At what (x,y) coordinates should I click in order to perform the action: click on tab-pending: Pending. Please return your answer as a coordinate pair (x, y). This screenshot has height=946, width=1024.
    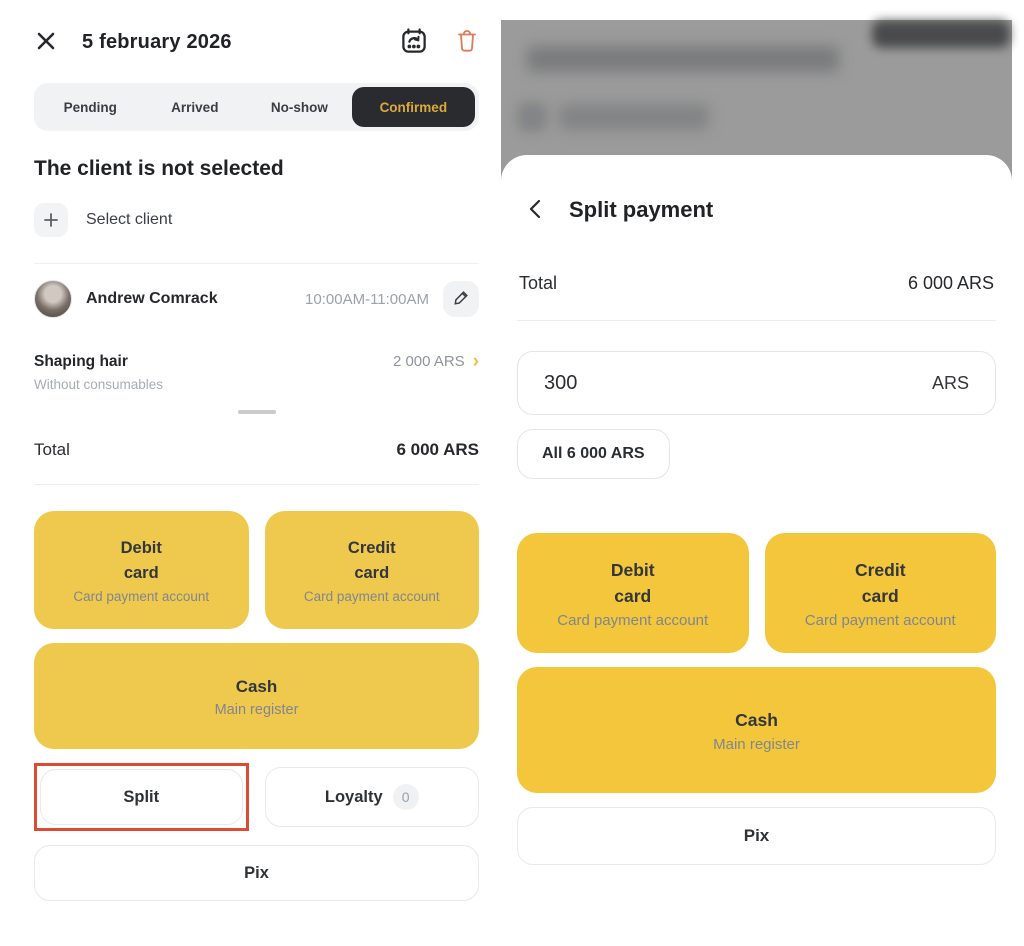
    Looking at the image, I should click on (90, 107).